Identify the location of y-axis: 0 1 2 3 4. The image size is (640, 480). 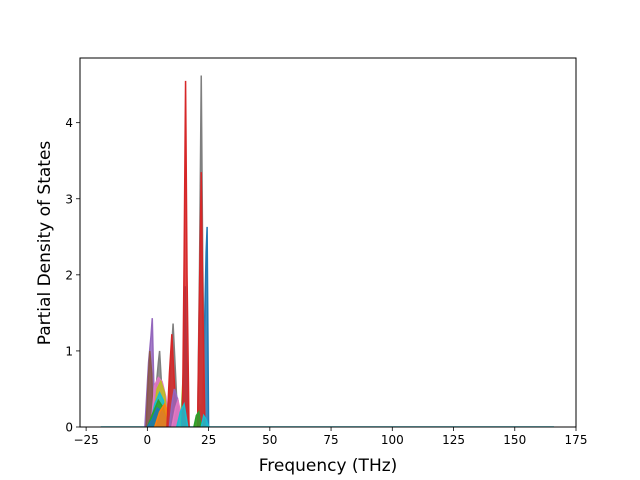
(72, 275).